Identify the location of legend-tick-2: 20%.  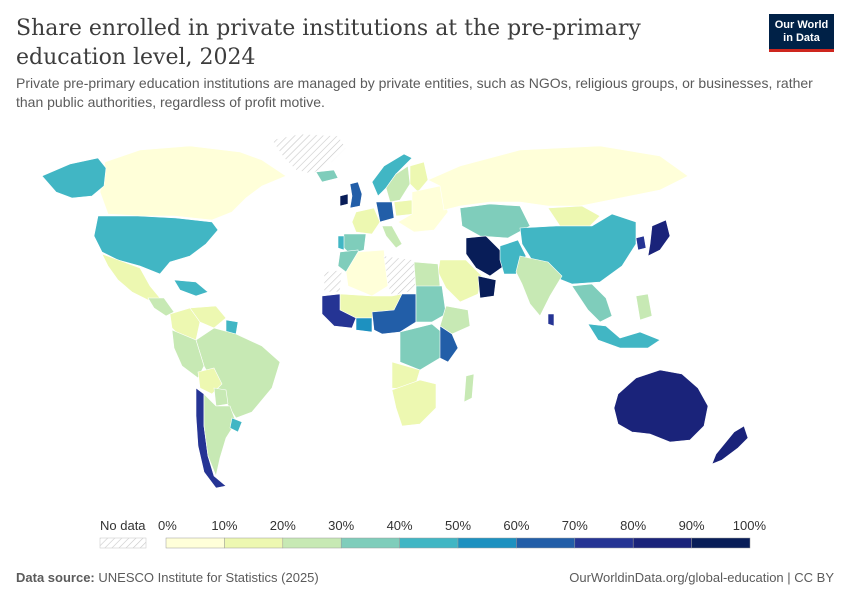
(283, 525).